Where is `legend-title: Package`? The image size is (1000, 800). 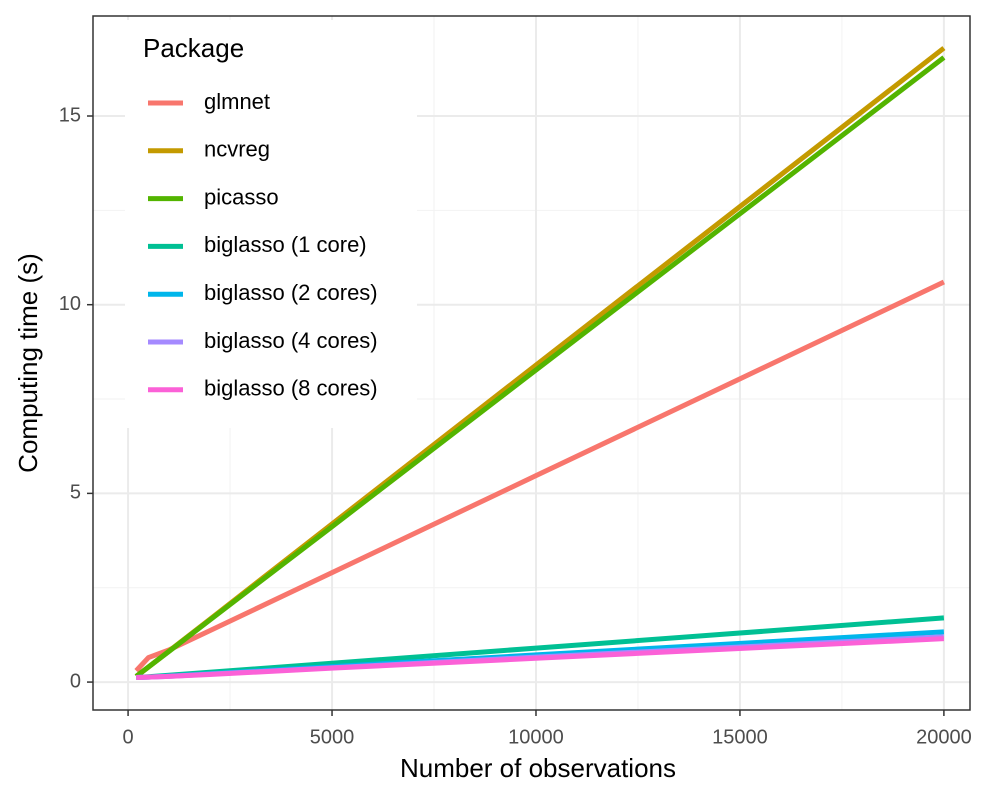
legend-title: Package is located at coordinates (193, 48).